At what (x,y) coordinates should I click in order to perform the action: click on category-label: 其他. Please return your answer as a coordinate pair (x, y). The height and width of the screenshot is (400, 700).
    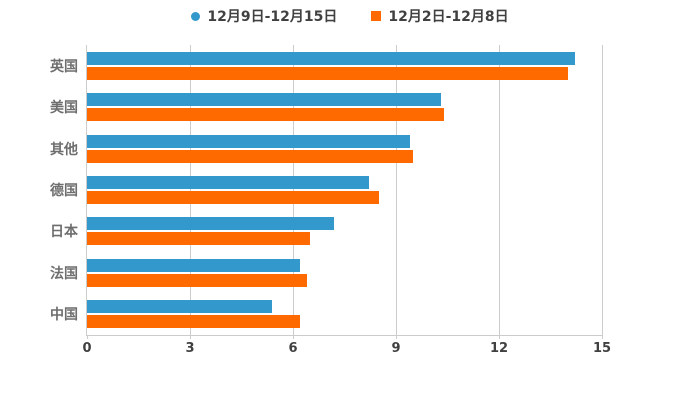
    Looking at the image, I should click on (64, 149).